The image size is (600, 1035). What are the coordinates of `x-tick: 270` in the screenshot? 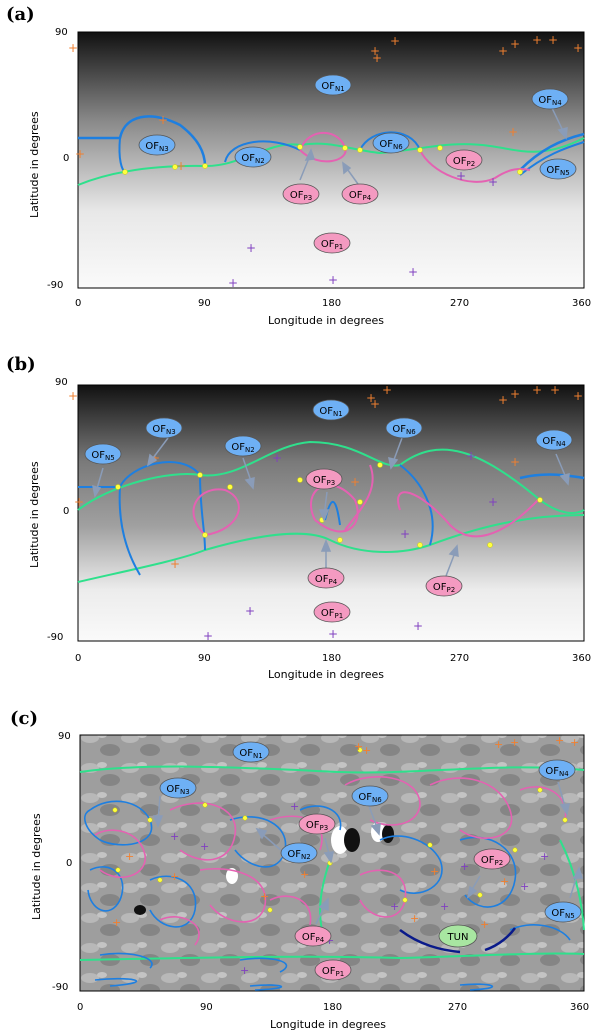 It's located at (460, 303).